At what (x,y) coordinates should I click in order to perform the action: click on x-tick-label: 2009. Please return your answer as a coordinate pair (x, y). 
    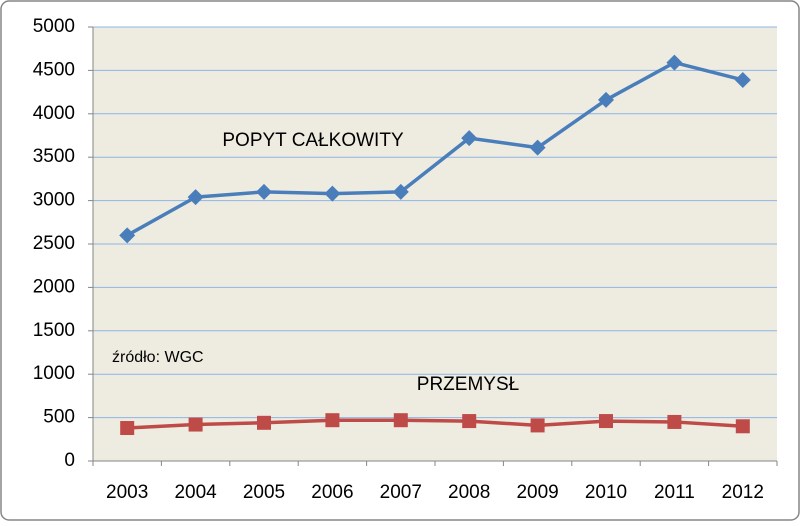
    Looking at the image, I should click on (537, 492).